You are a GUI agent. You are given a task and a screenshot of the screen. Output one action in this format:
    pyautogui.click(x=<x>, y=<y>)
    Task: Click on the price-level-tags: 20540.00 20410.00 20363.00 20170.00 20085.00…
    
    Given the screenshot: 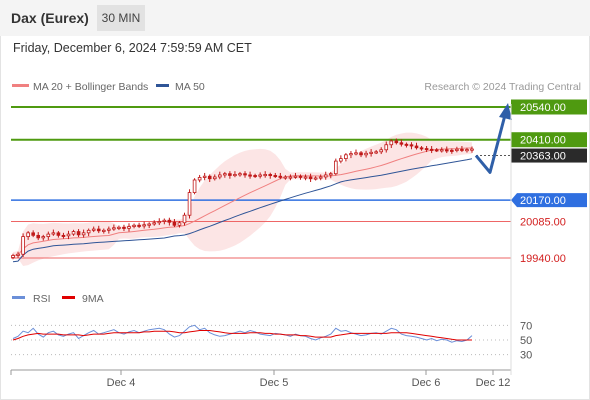 What is the action you would take?
    pyautogui.click(x=549, y=182)
    